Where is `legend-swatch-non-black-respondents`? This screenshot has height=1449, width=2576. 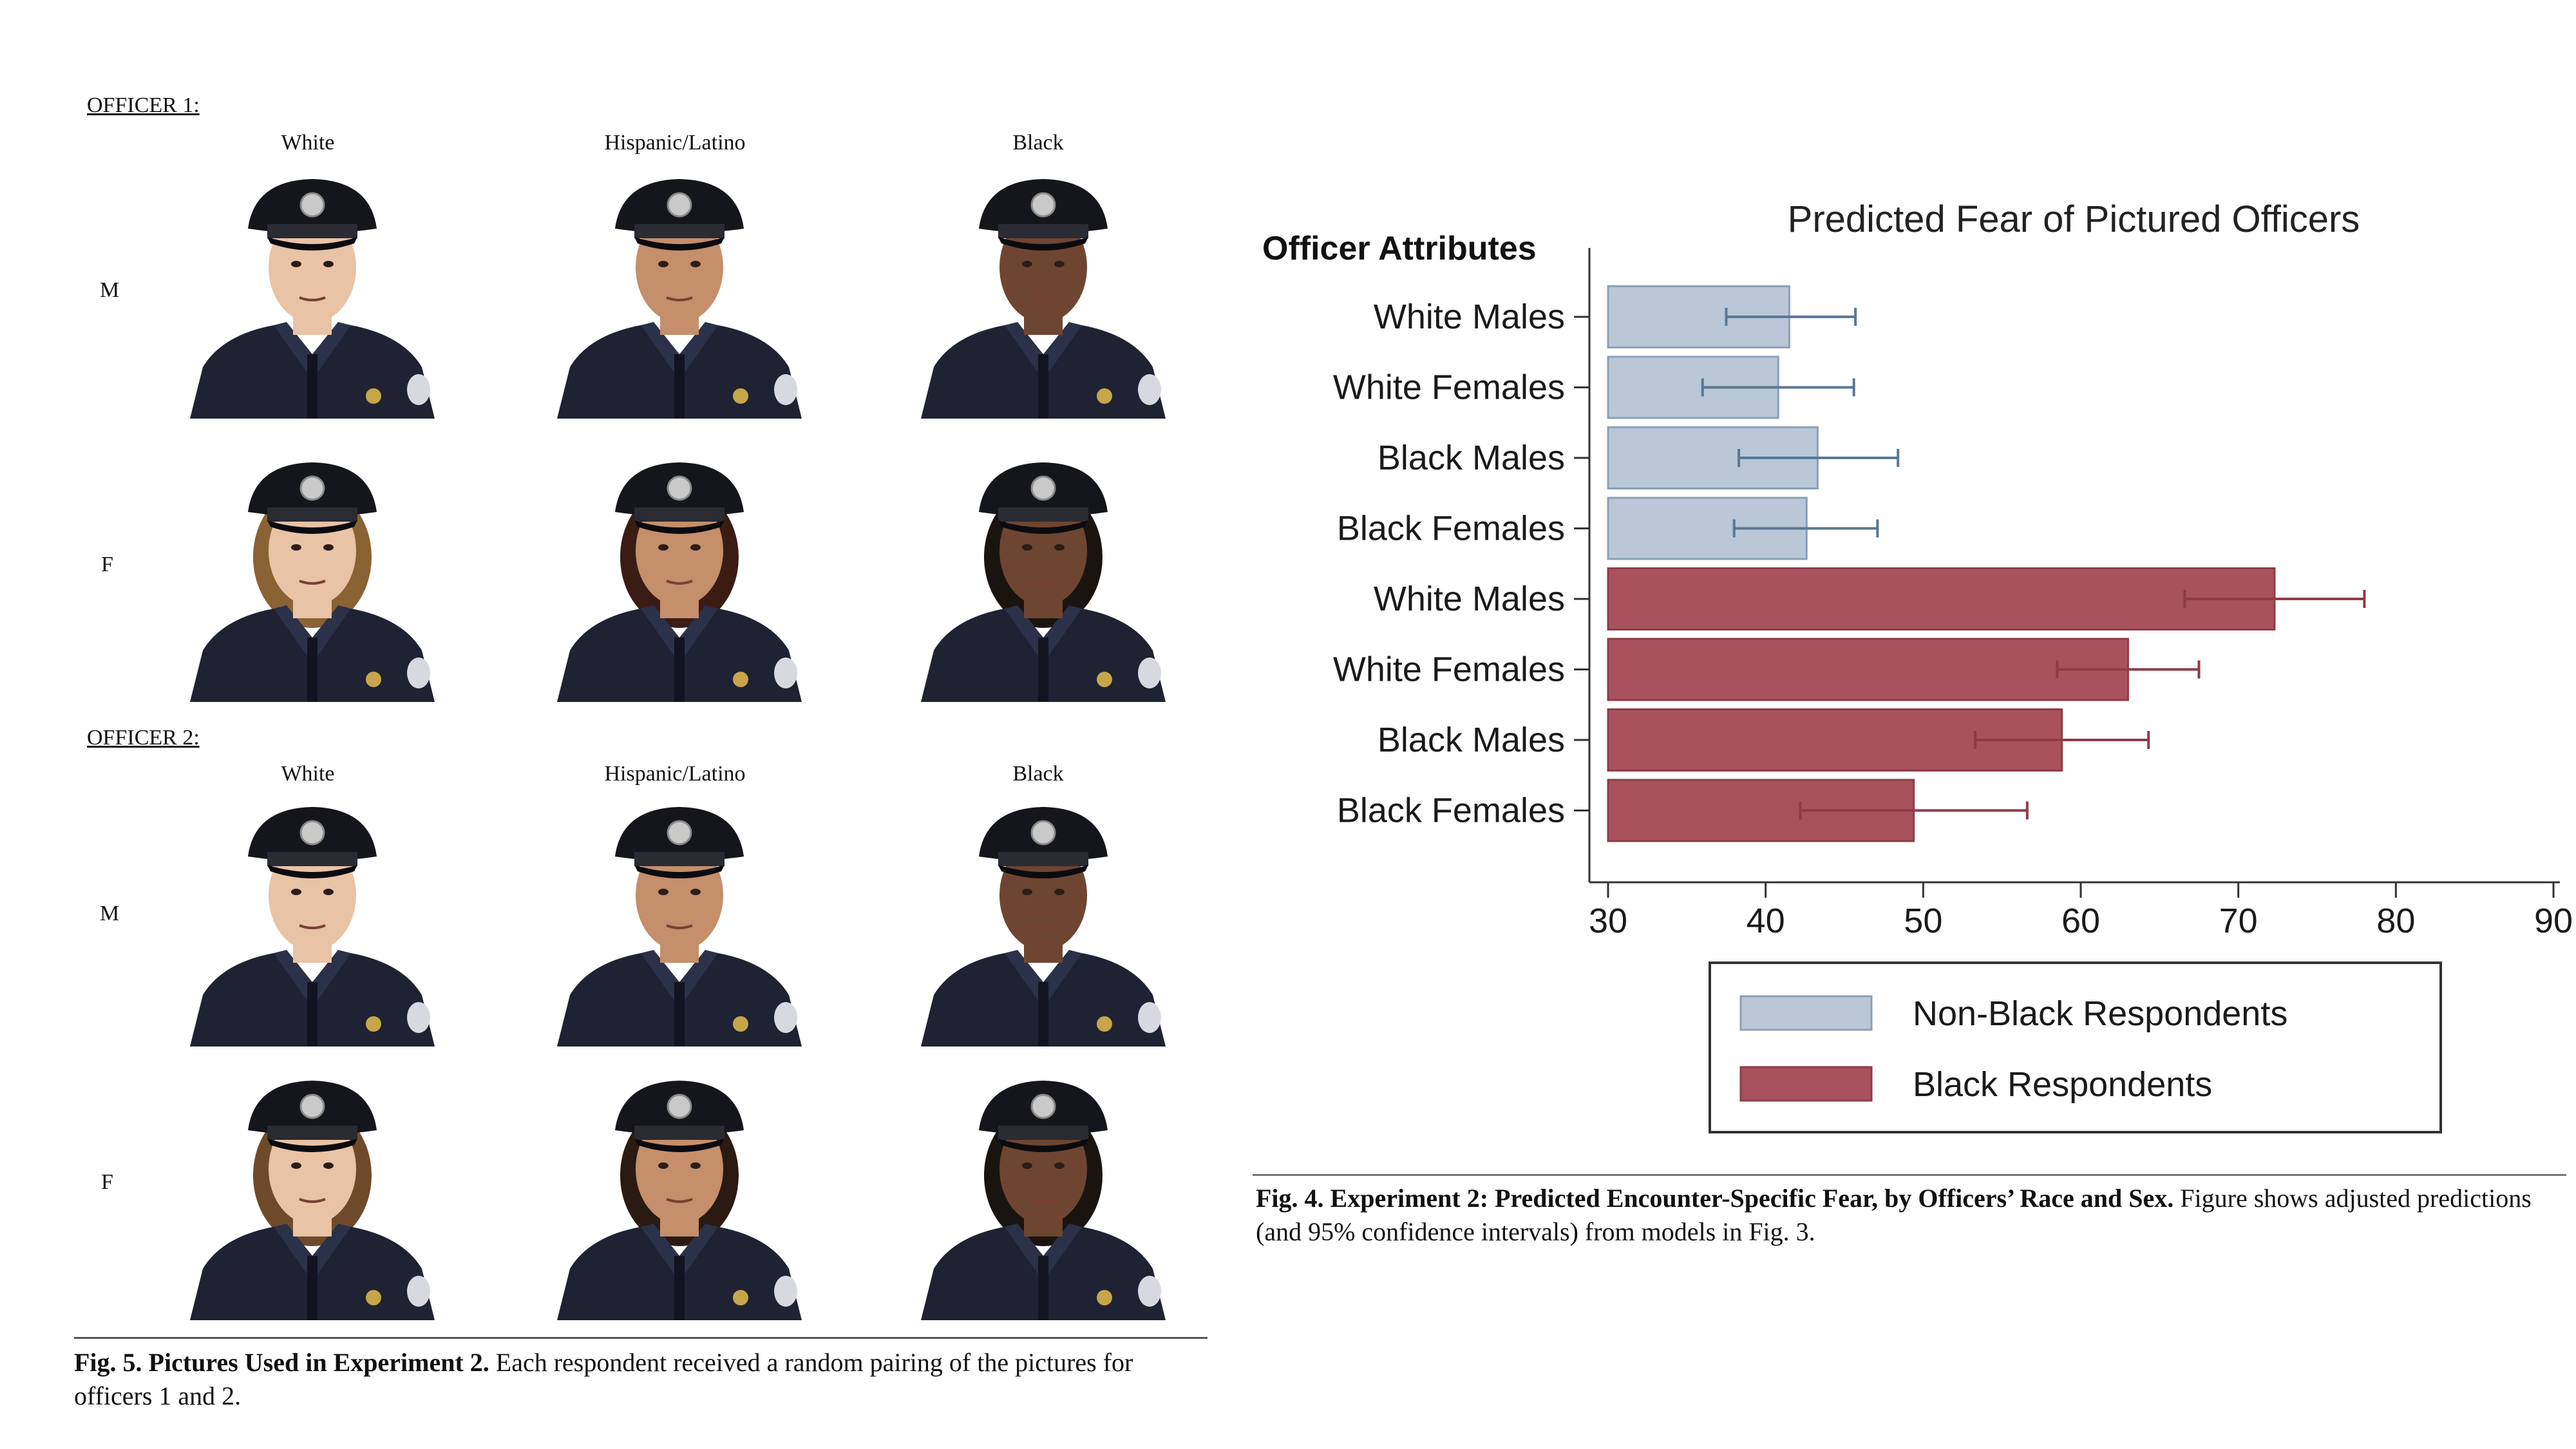
legend-swatch-non-black-respondents is located at coordinates (1806, 1013).